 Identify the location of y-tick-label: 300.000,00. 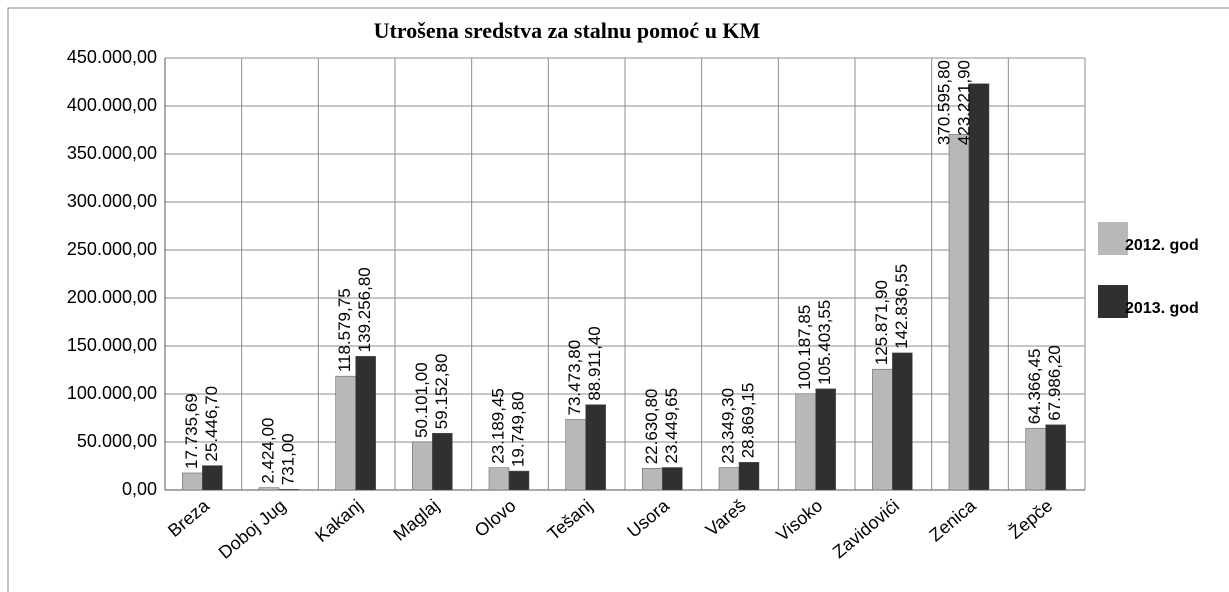
(112, 201).